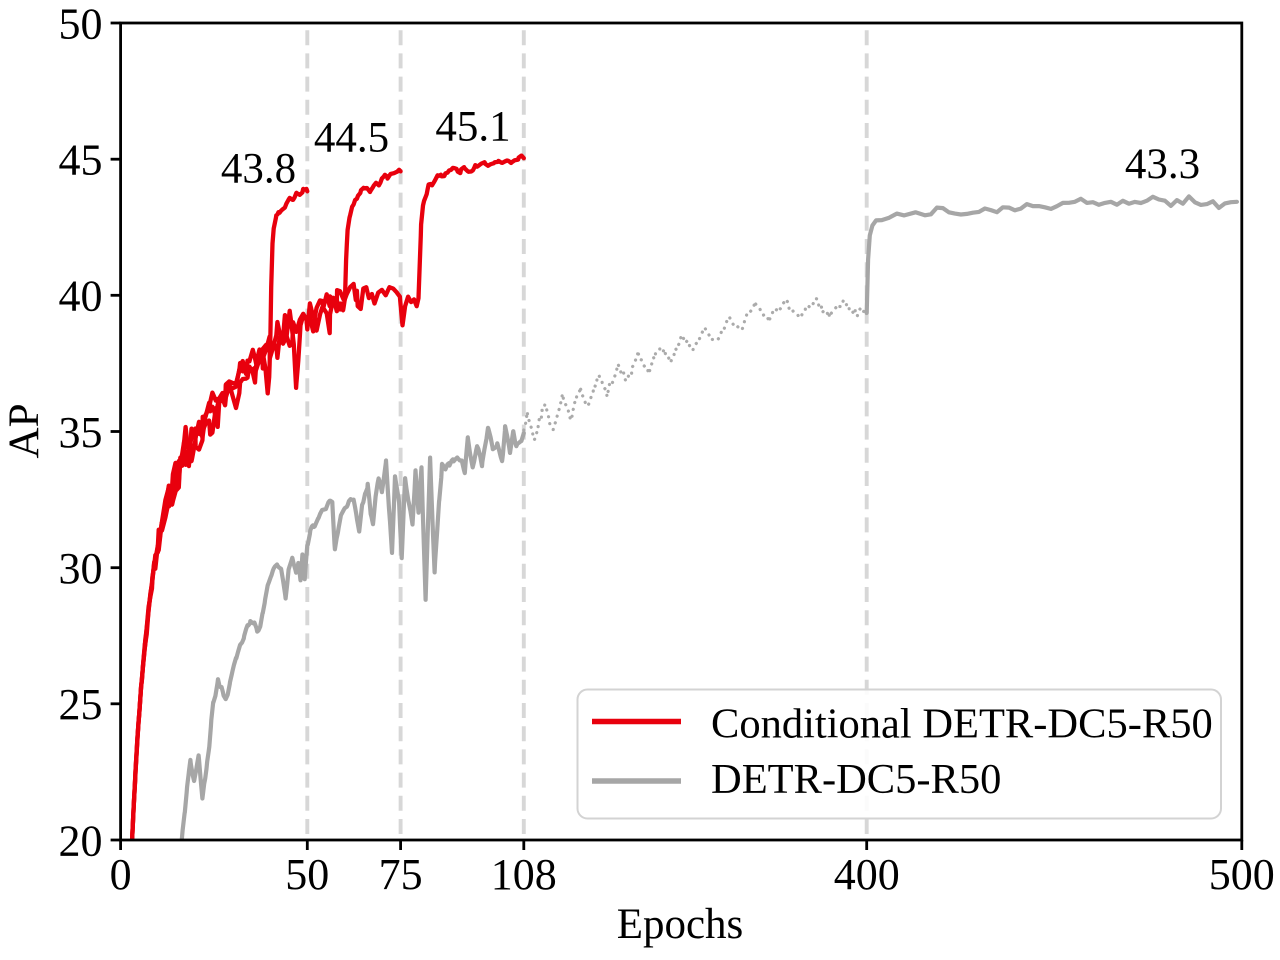  Describe the element at coordinates (81, 160) in the screenshot. I see `svg-text: 45` at that location.